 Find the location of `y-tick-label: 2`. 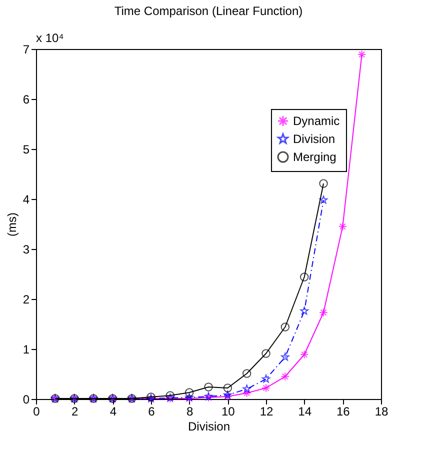

y-tick-label: 2 is located at coordinates (26, 299).